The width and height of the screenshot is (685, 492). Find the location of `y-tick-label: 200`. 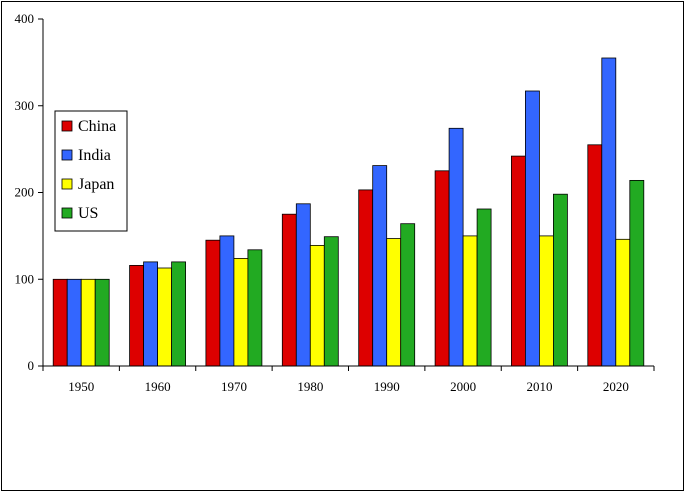

y-tick-label: 200 is located at coordinates (25, 192).